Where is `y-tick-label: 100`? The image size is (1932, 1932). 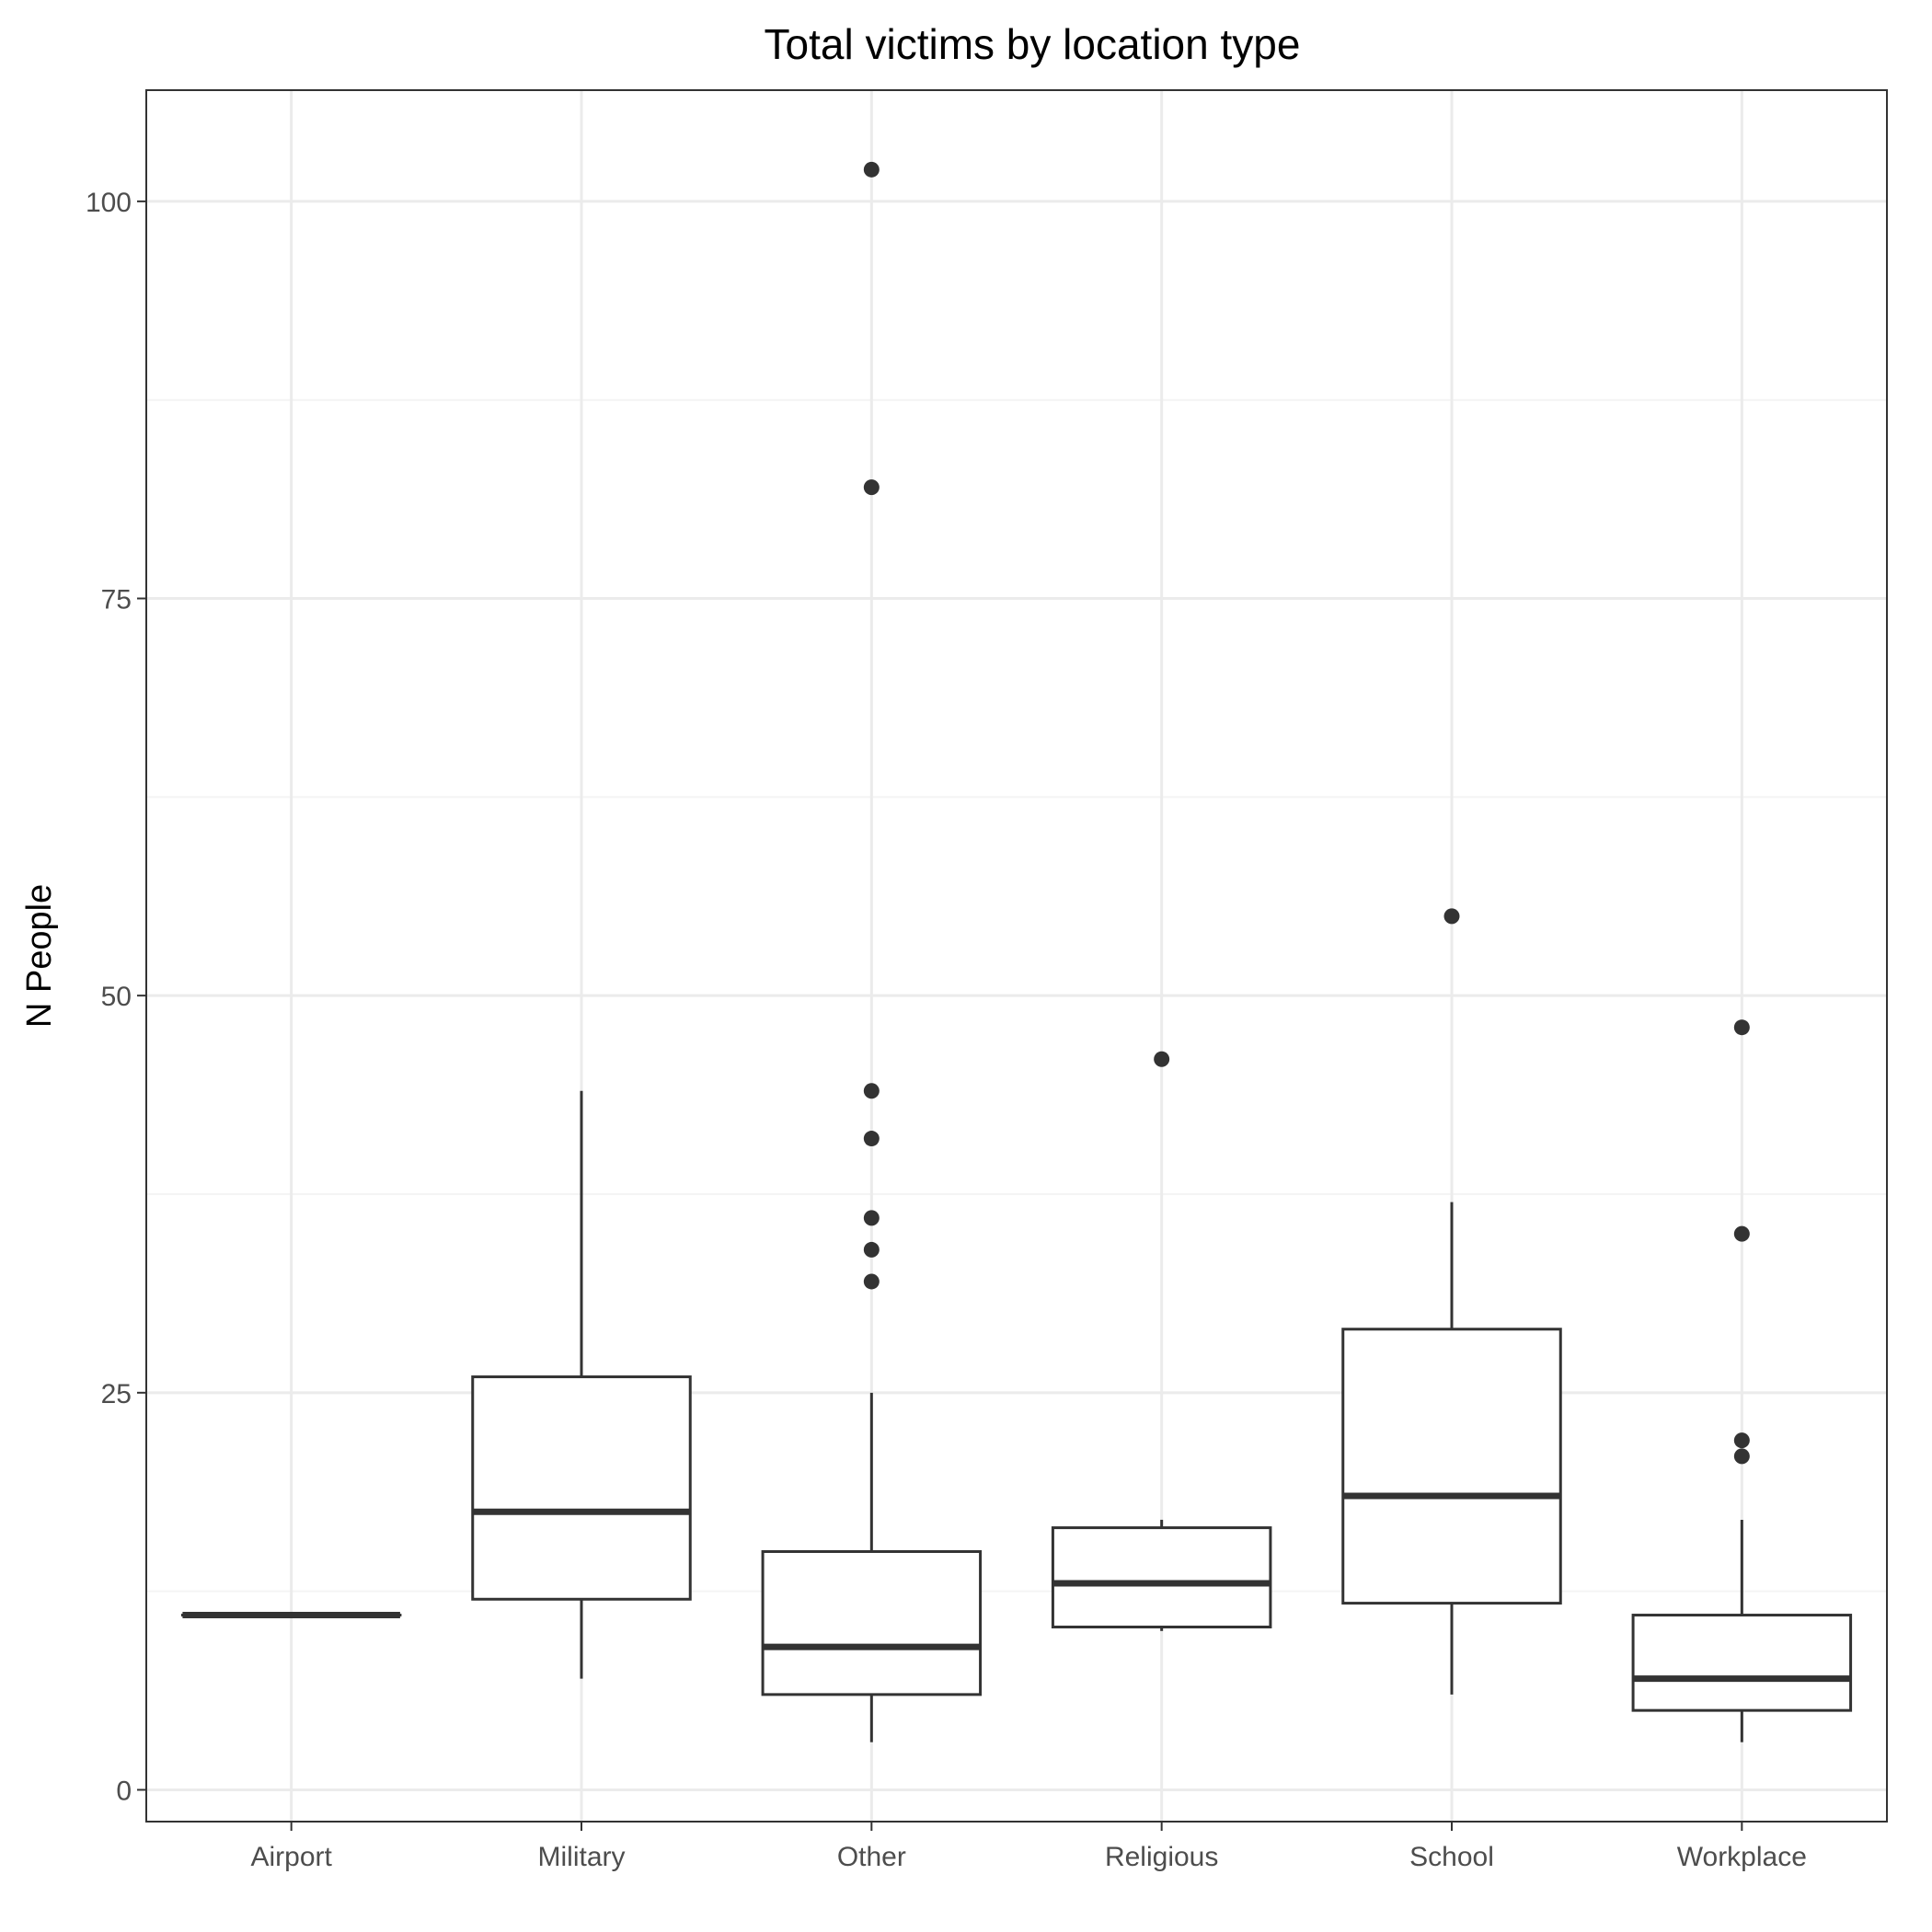
y-tick-label: 100 is located at coordinates (109, 203).